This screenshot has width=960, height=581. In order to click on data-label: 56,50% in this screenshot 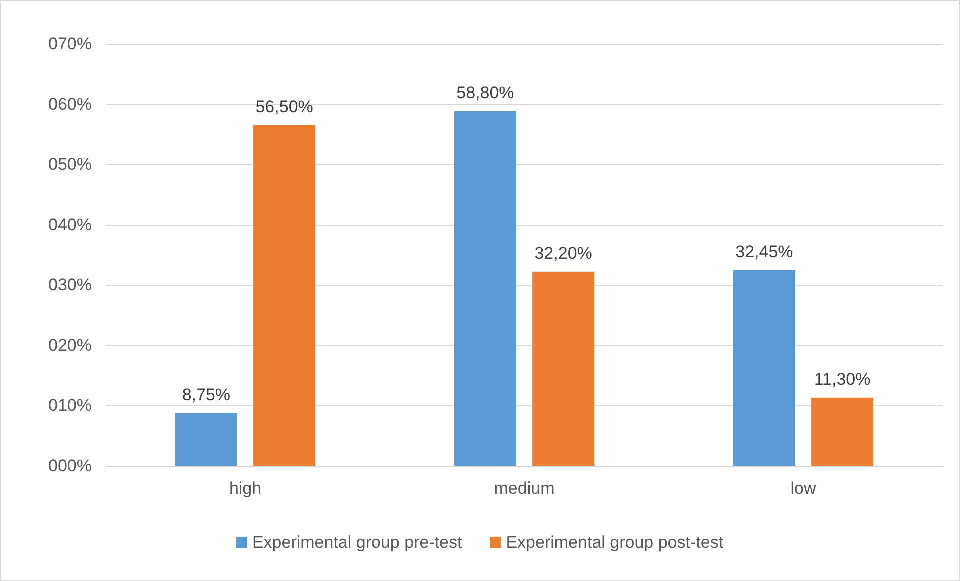, I will do `click(285, 106)`.